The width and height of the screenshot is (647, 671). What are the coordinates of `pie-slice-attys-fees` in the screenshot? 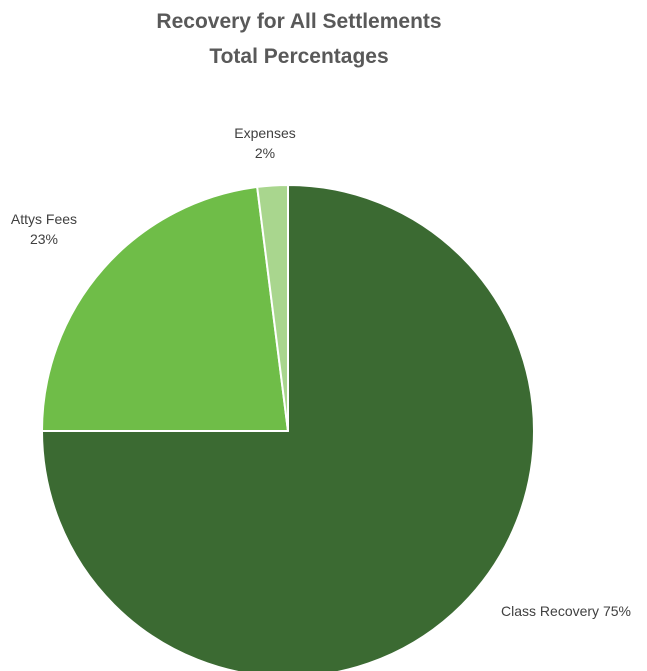 It's located at (165, 308).